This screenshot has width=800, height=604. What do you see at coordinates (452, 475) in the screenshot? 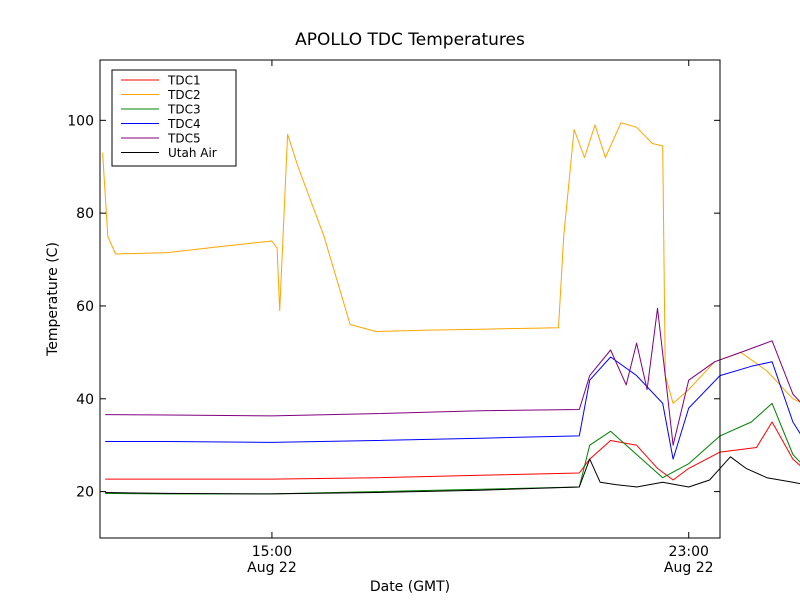
I see `series-line-utah-air` at bounding box center [452, 475].